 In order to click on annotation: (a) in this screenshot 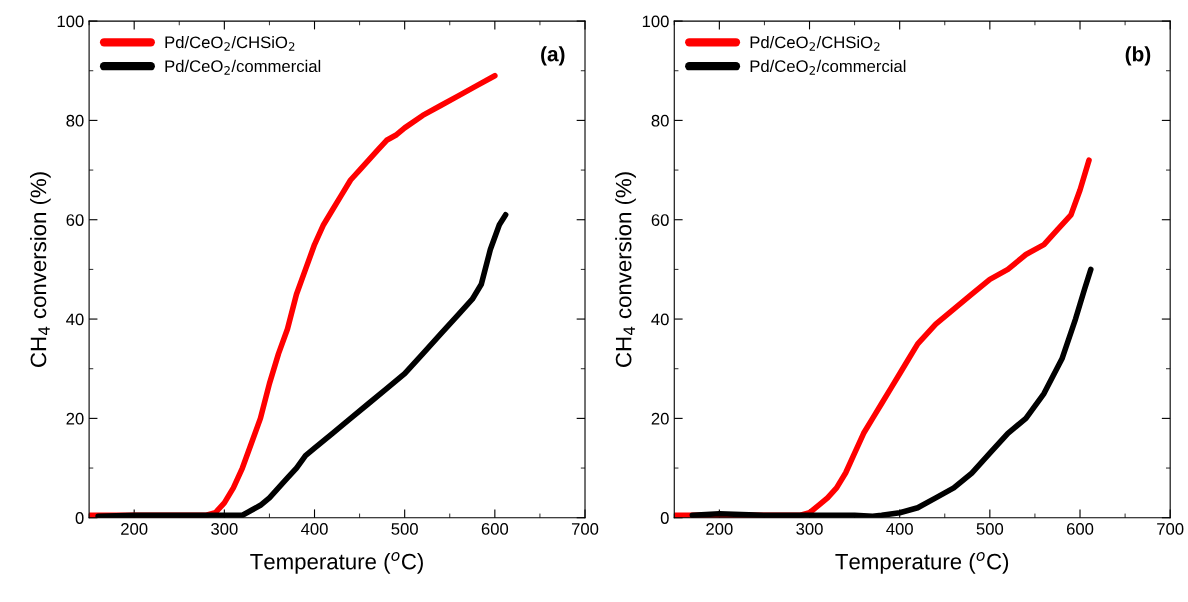, I will do `click(553, 56)`.